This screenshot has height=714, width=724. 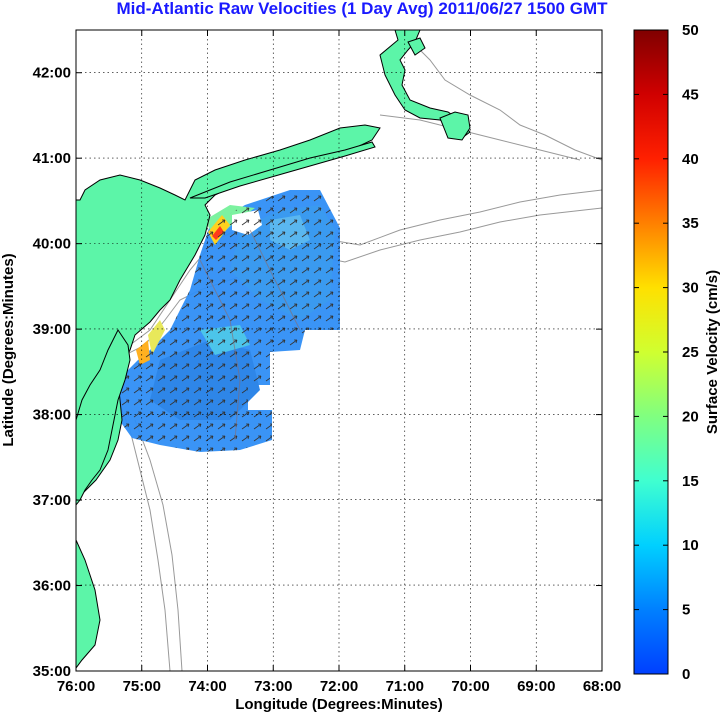 What do you see at coordinates (690, 352) in the screenshot?
I see `colorbar-tick-label: 25` at bounding box center [690, 352].